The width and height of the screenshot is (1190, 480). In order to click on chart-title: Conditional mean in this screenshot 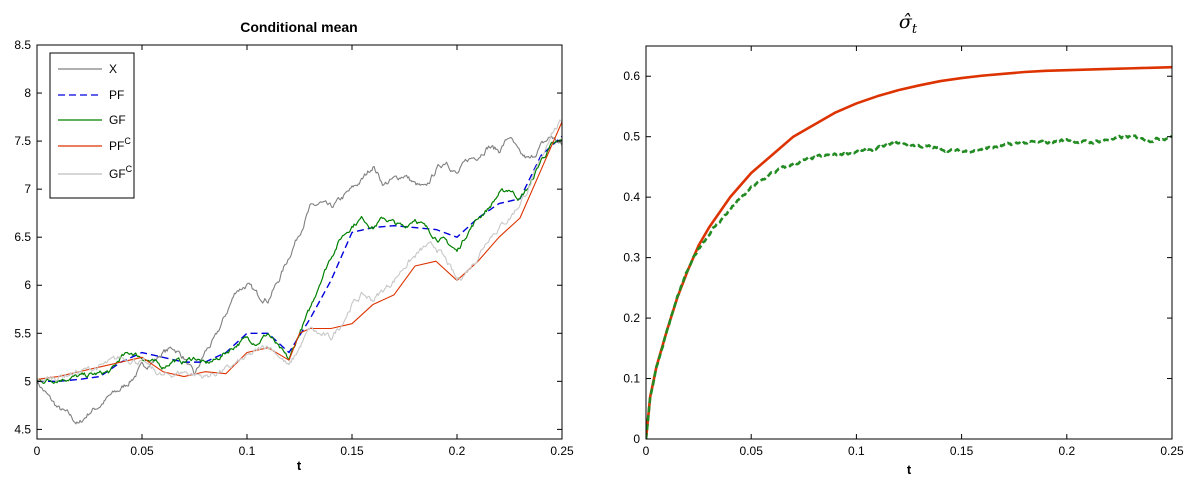, I will do `click(298, 27)`.